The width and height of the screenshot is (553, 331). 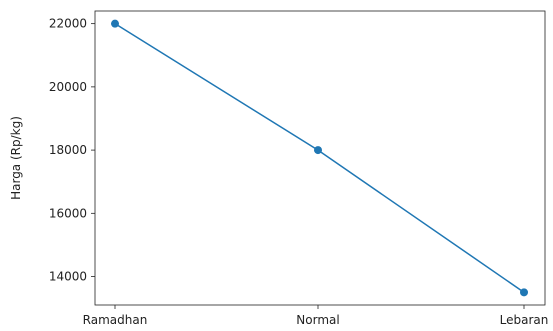 What do you see at coordinates (68, 213) in the screenshot?
I see `y-tick-label: 16000` at bounding box center [68, 213].